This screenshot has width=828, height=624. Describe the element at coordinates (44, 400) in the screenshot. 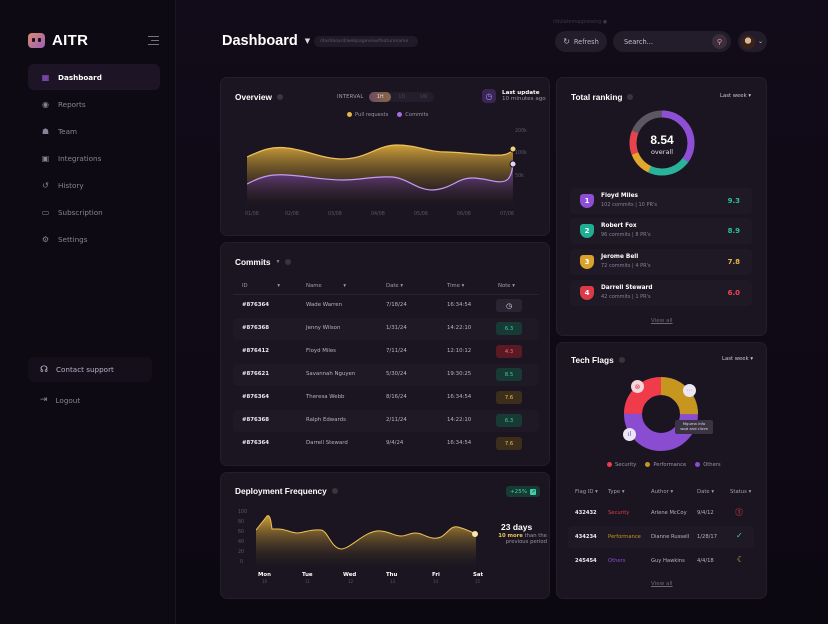

I see `logout-icon: ⇥` at that location.